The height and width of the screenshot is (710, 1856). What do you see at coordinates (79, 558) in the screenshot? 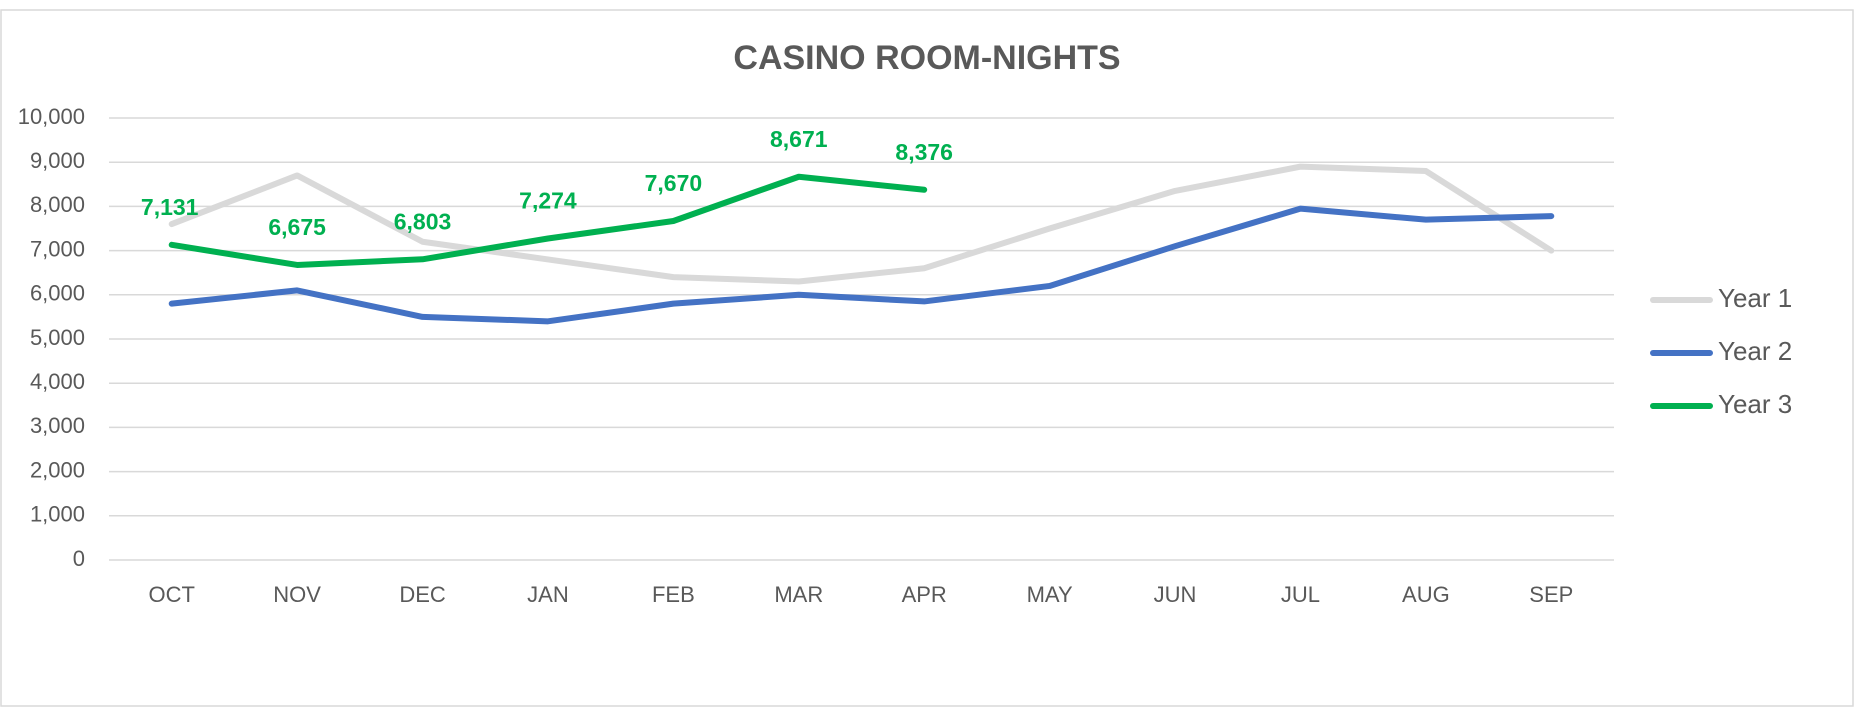
I see `y-tick-label: 0` at bounding box center [79, 558].